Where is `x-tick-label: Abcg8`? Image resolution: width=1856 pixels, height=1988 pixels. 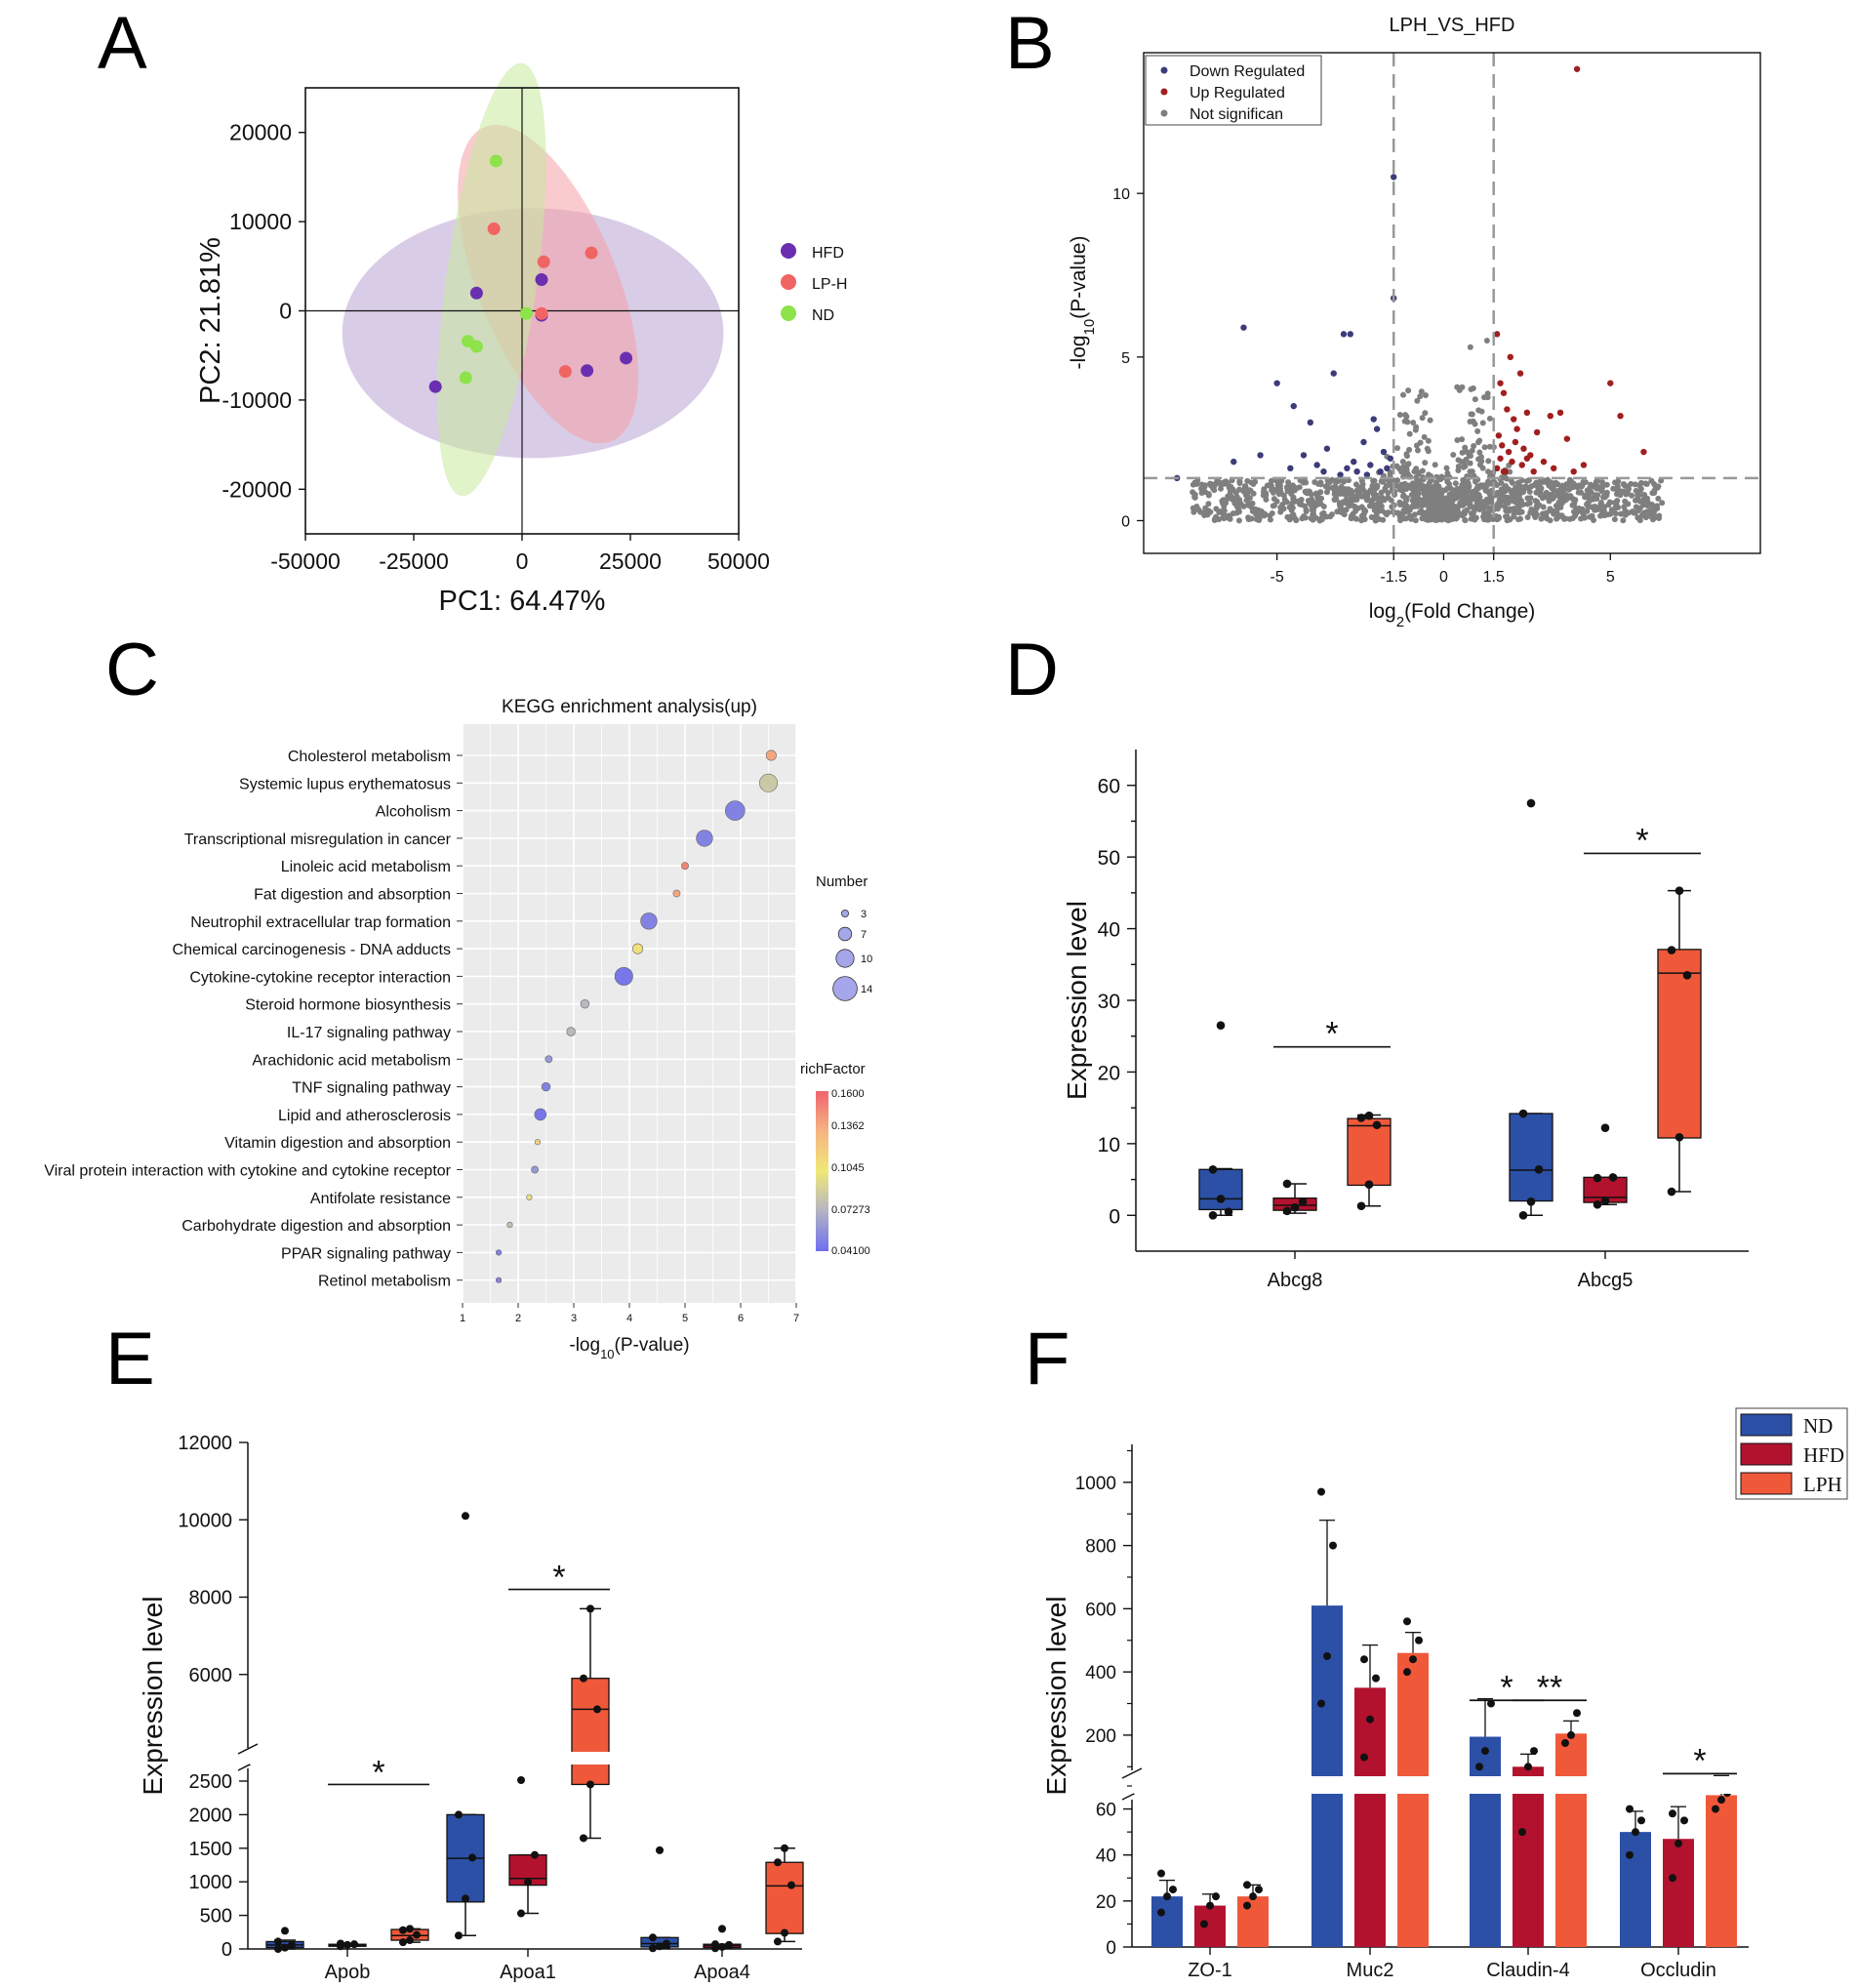 x-tick-label: Abcg8 is located at coordinates (1296, 1280).